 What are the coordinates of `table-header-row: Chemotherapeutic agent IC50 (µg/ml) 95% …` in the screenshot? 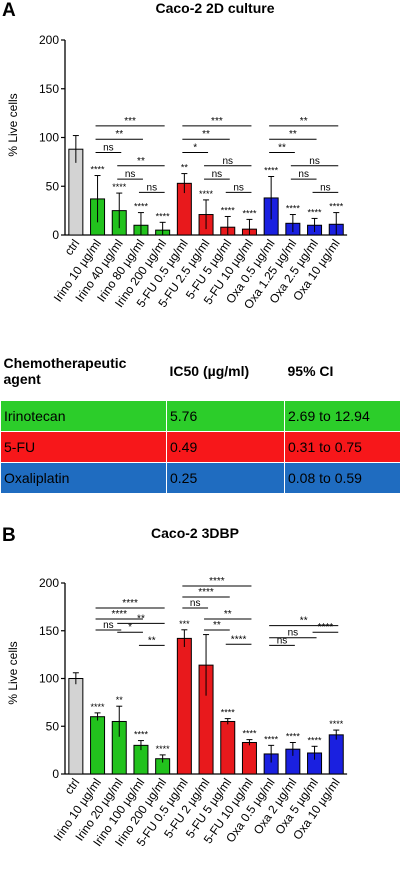 It's located at (201, 371).